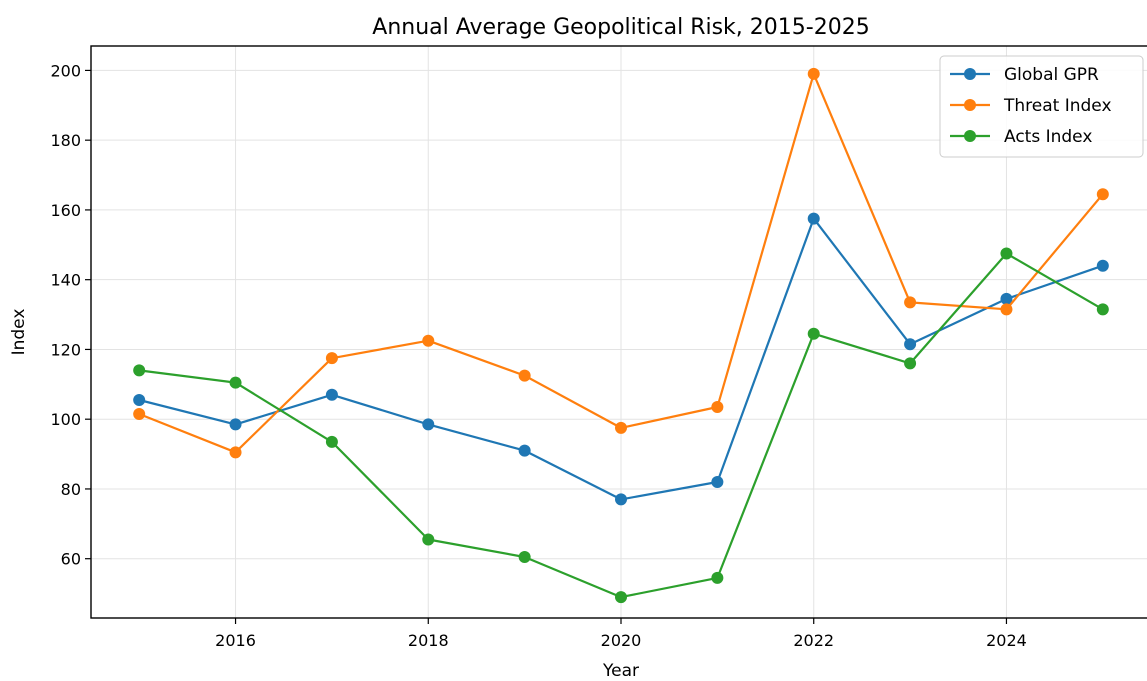 This screenshot has height=681, width=1147. I want to click on y-axis-label: Index, so click(19, 332).